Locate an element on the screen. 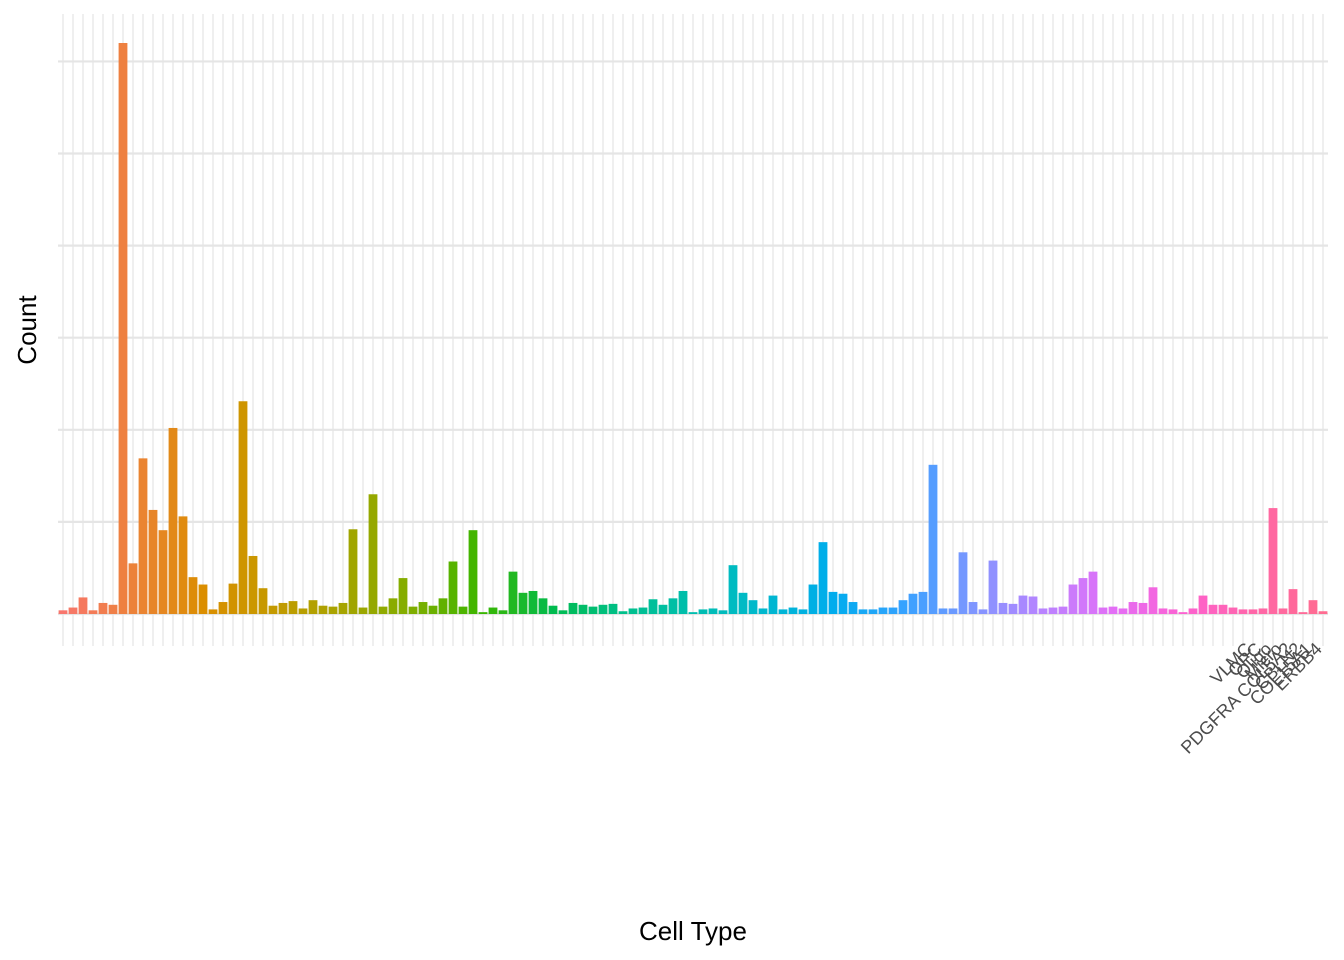 The height and width of the screenshot is (960, 1344). y-axis-label: Count is located at coordinates (27, 330).